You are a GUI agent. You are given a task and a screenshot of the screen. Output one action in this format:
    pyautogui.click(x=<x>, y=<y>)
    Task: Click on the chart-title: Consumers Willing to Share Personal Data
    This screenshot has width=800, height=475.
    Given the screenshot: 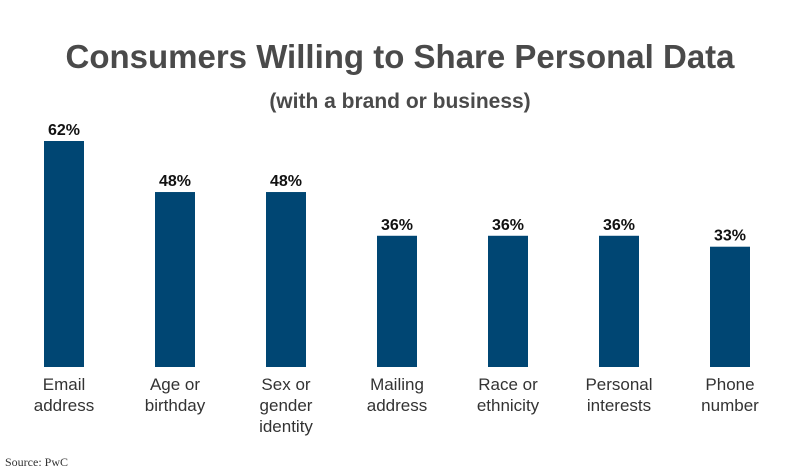 What is the action you would take?
    pyautogui.click(x=400, y=56)
    